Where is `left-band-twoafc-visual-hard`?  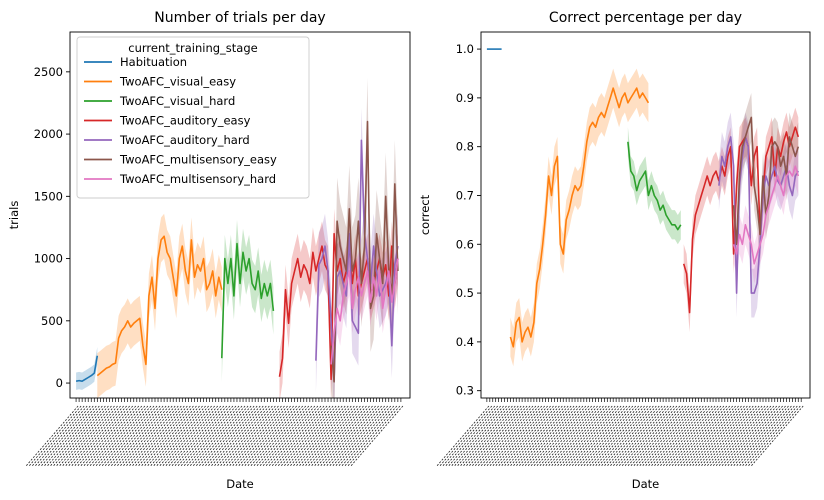 left-band-twoafc-visual-hard is located at coordinates (247, 301).